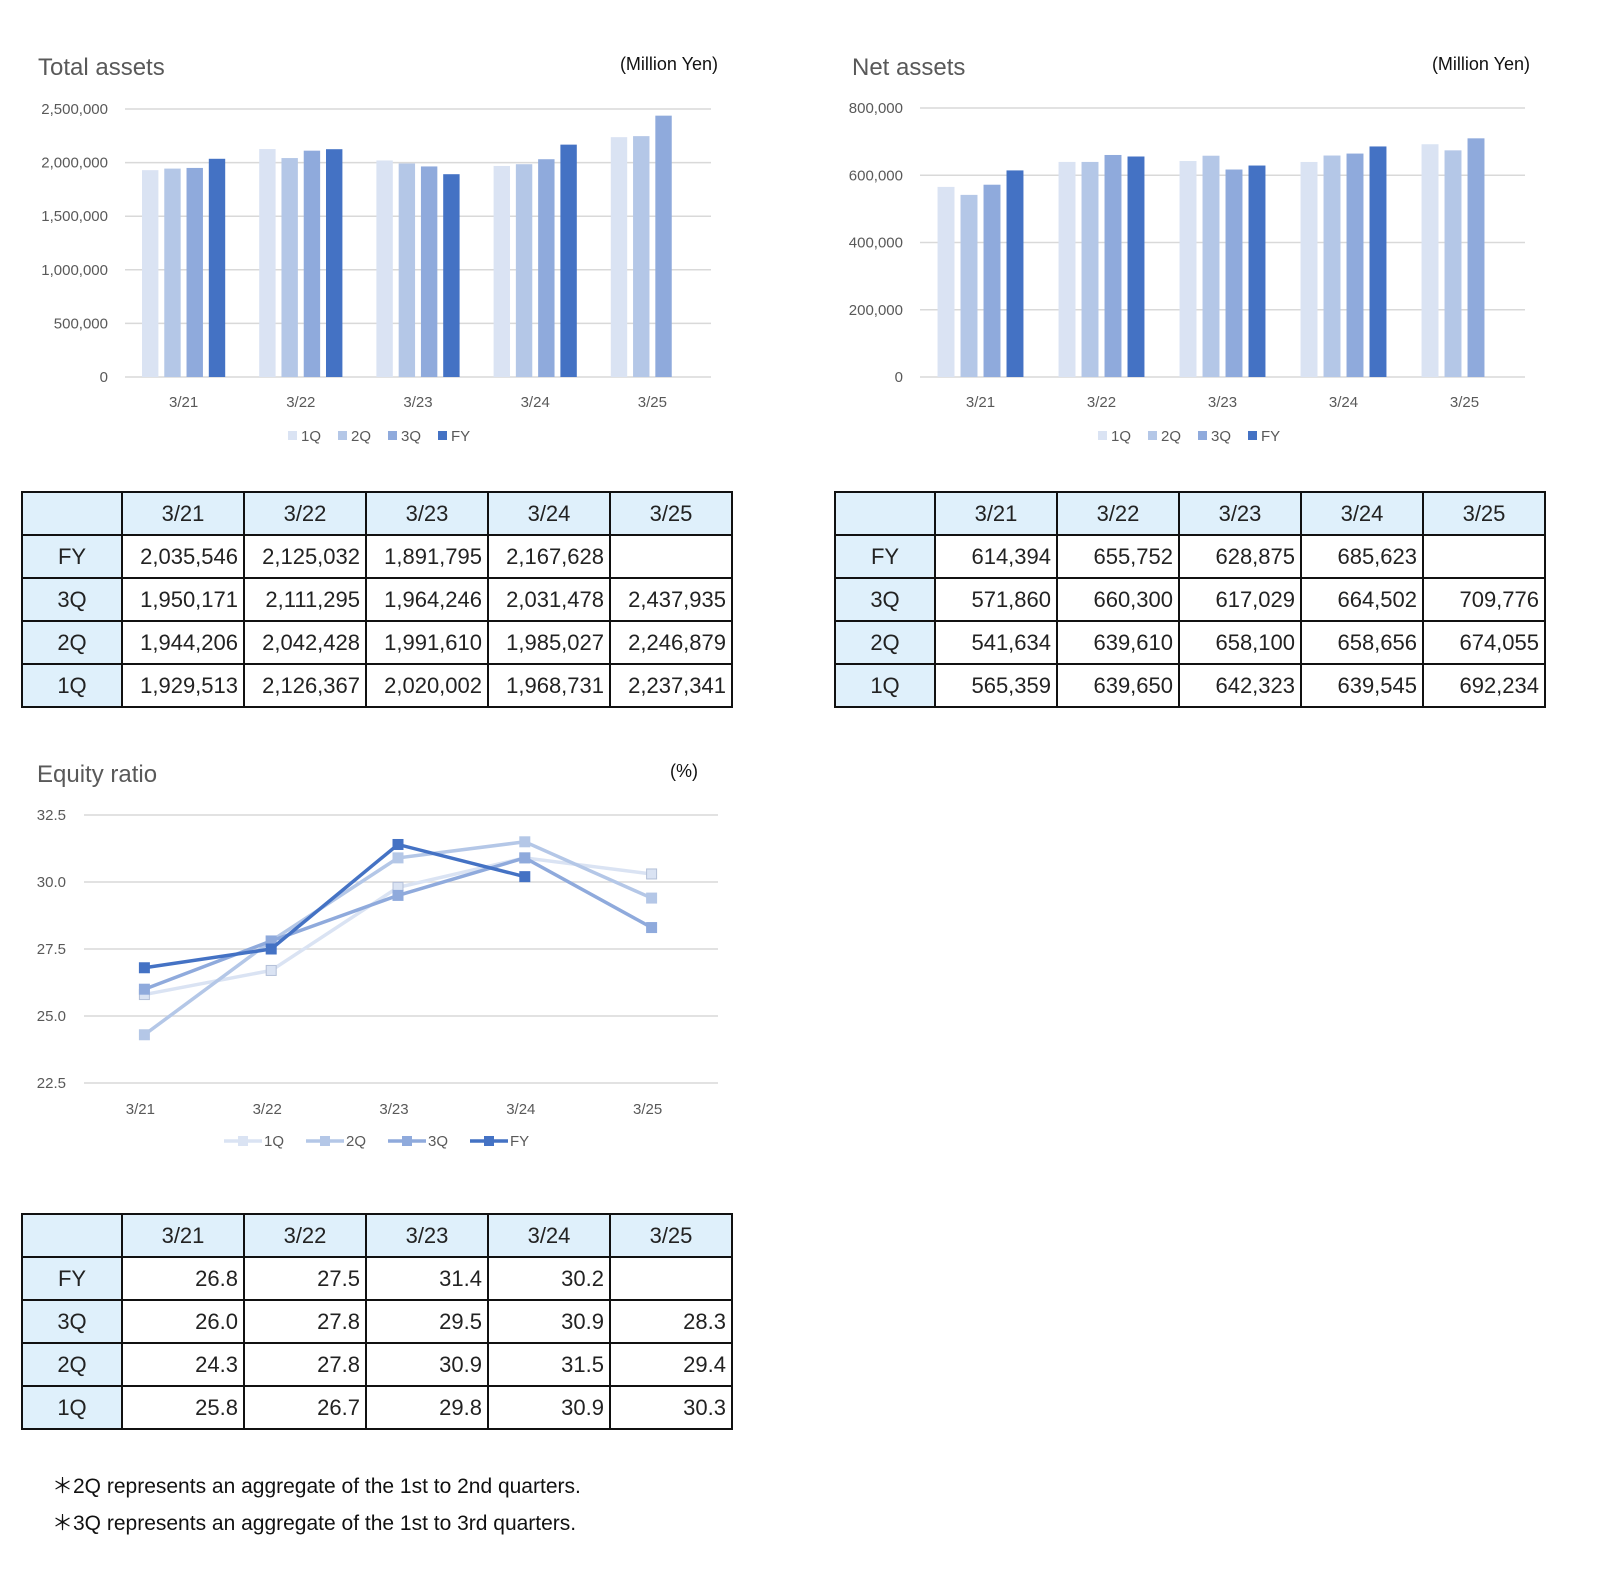 This screenshot has height=1589, width=1600. What do you see at coordinates (1240, 556) in the screenshot?
I see `table-cell: 628,875` at bounding box center [1240, 556].